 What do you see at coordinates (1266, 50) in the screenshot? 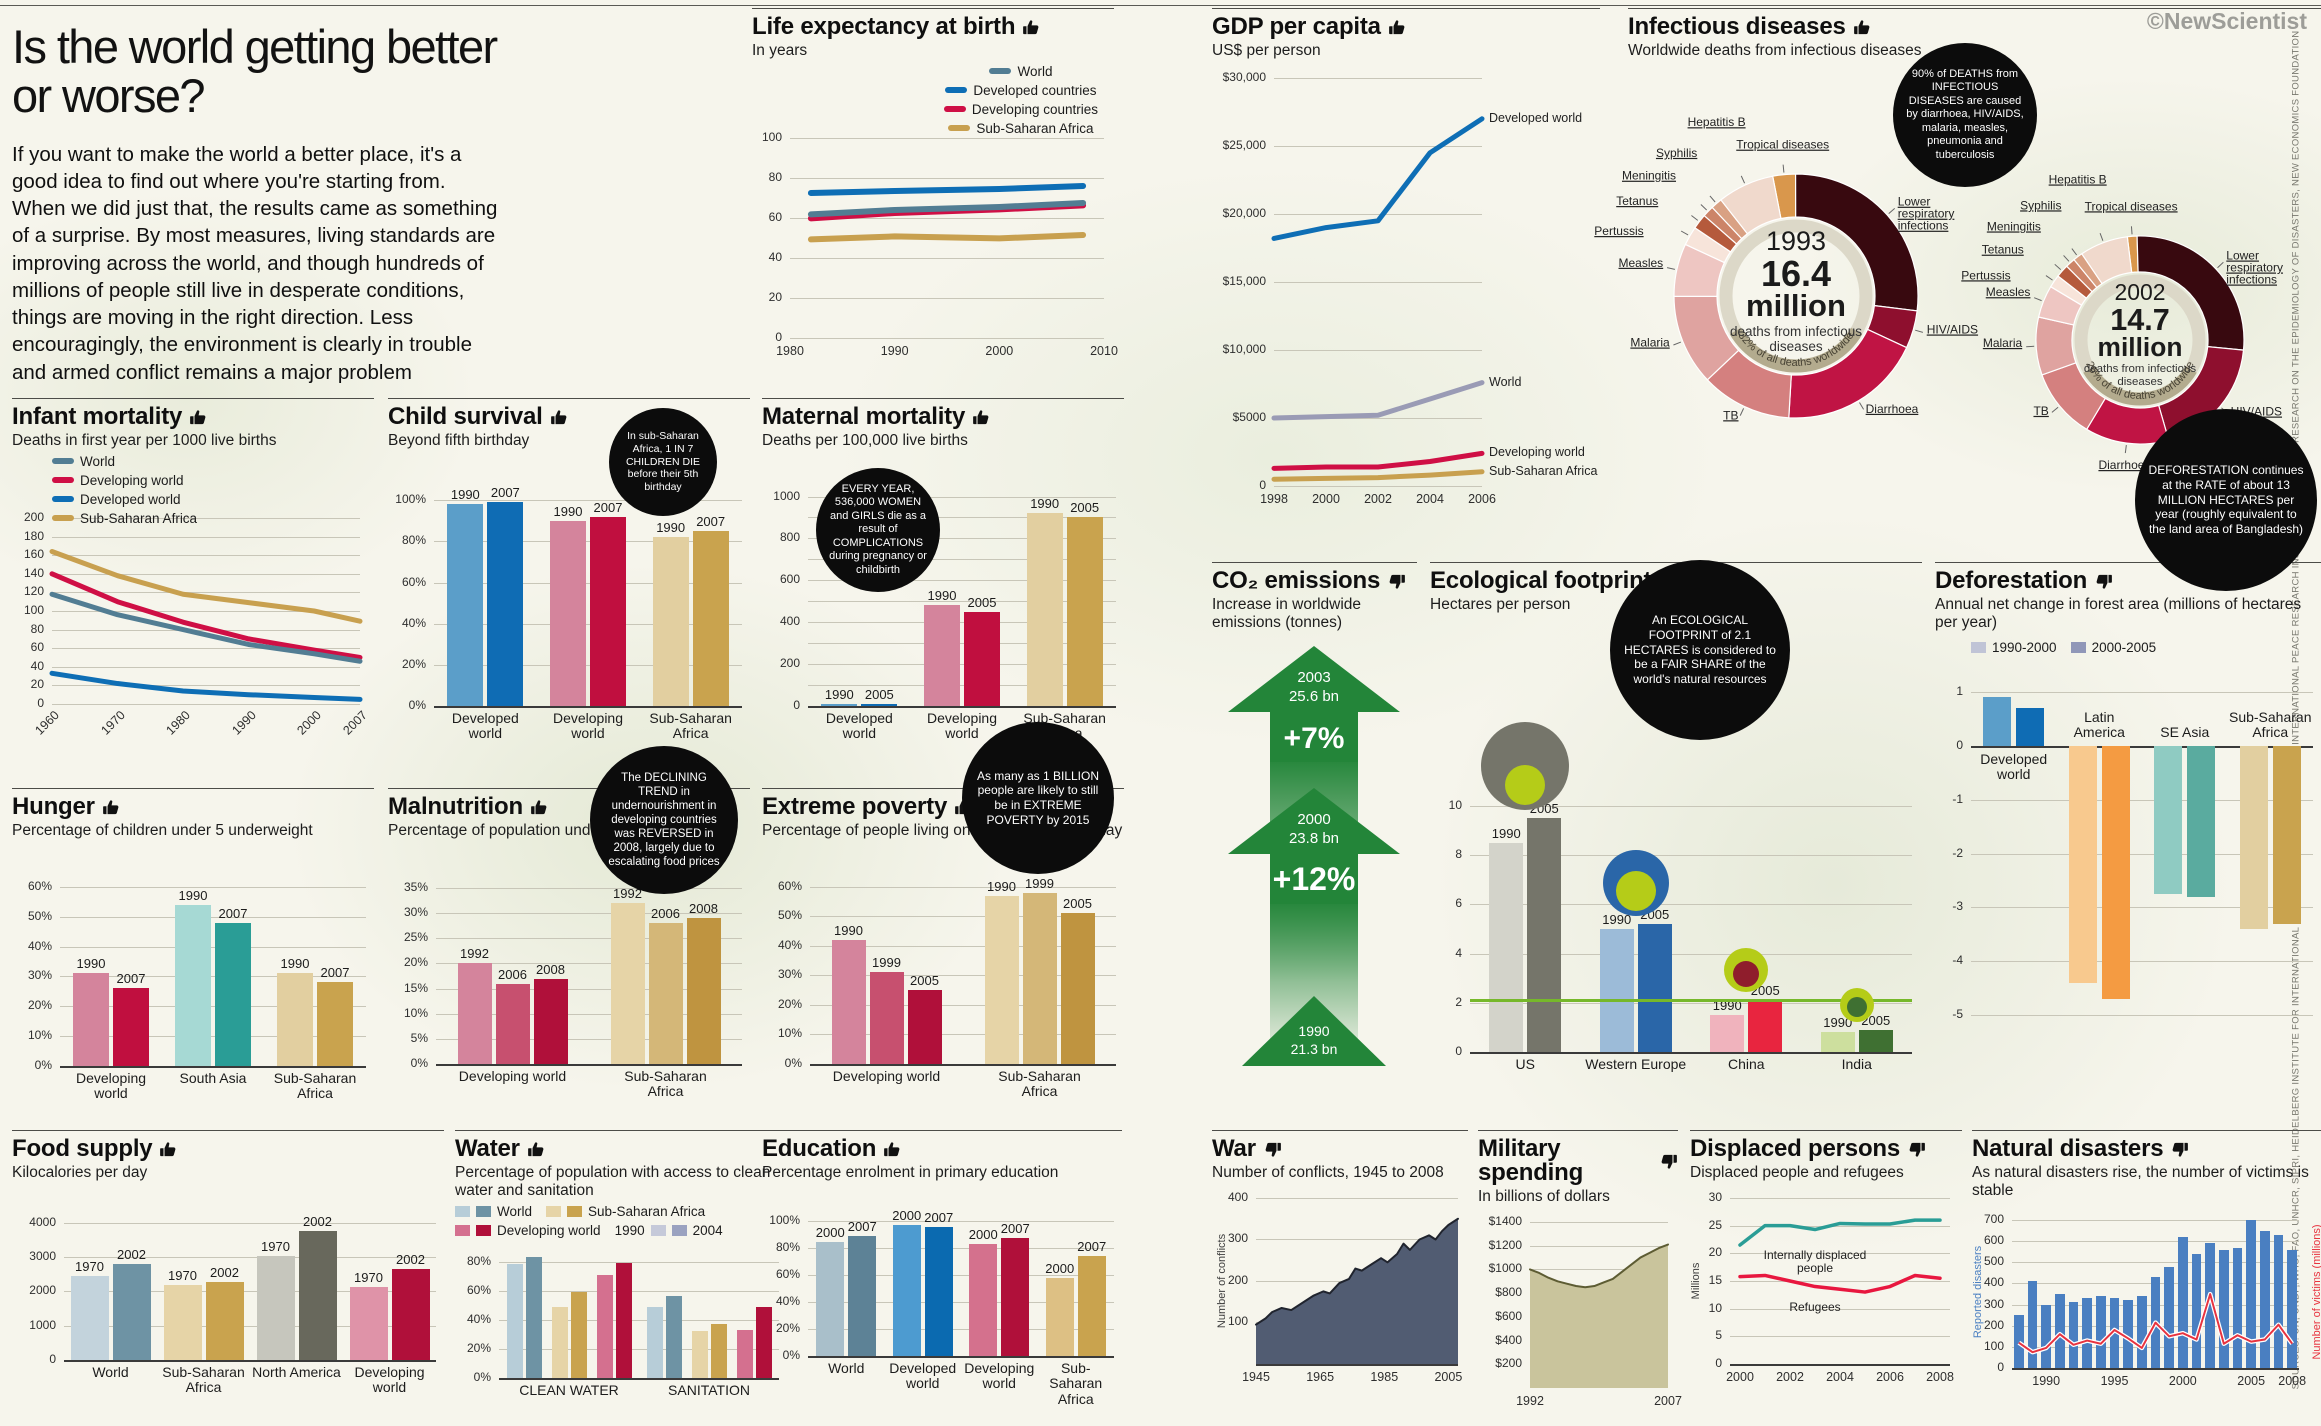
I see `panel-subtitle: US$ per person` at bounding box center [1266, 50].